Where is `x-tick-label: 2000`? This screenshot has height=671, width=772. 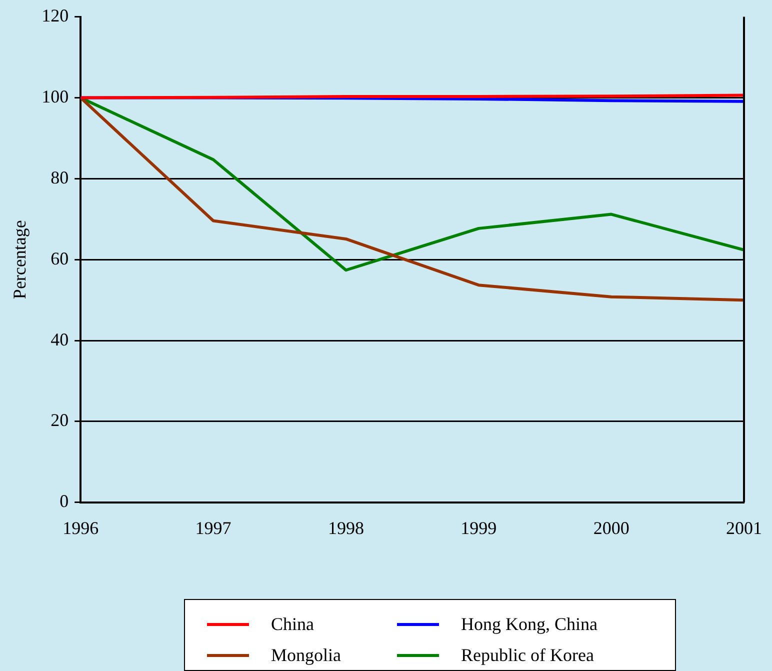 x-tick-label: 2000 is located at coordinates (611, 528).